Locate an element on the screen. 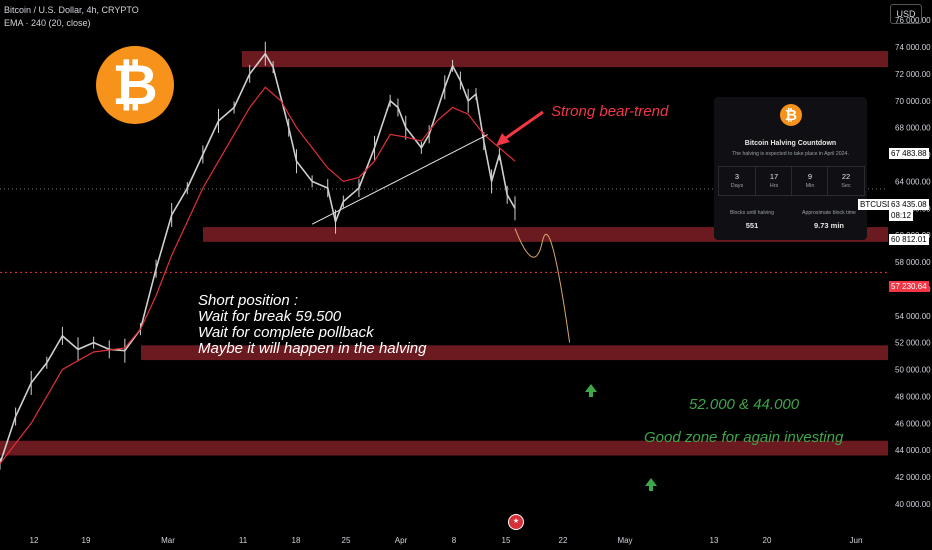 The width and height of the screenshot is (932, 550). bar-countdown-label: 08:12 is located at coordinates (901, 215).